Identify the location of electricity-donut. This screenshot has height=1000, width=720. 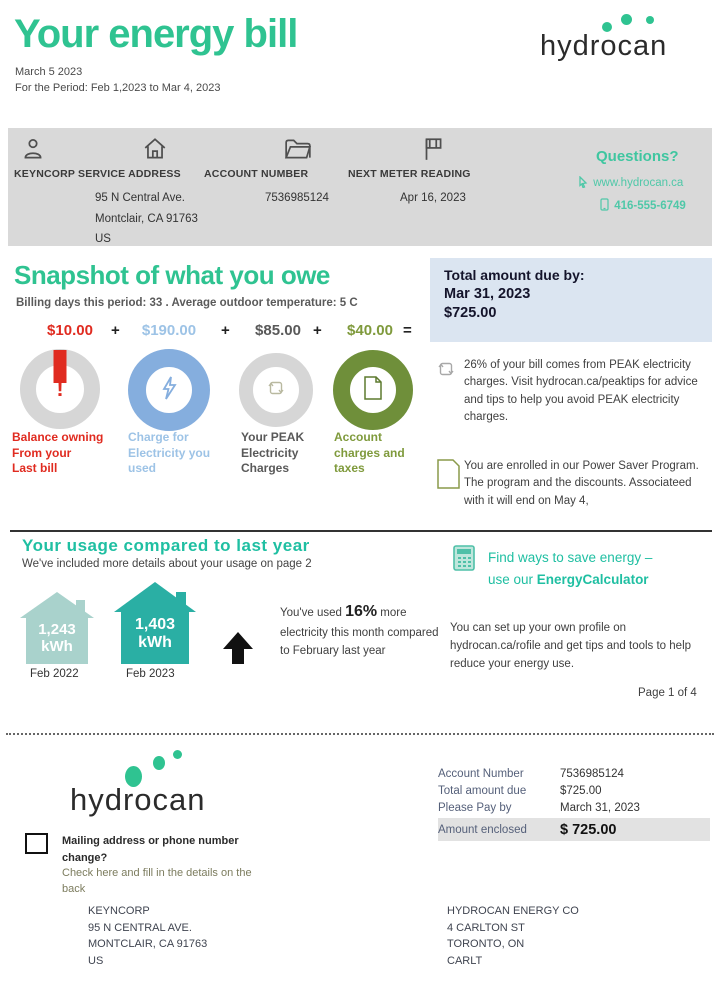
(169, 390).